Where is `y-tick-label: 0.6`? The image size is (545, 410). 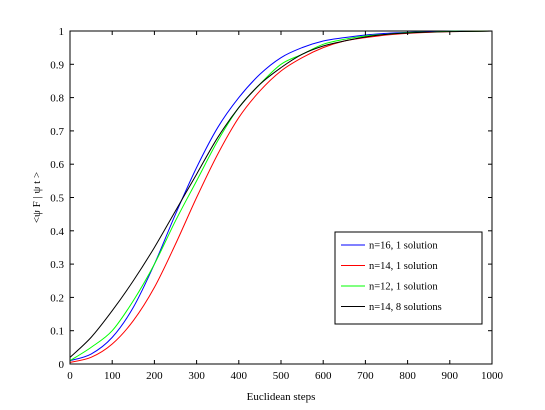
y-tick-label: 0.6 is located at coordinates (57, 165).